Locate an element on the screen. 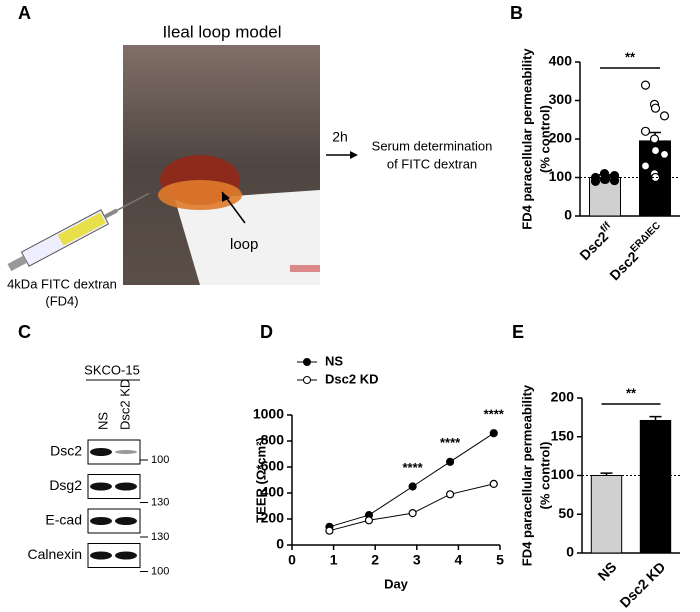 The width and height of the screenshot is (700, 612). protein-label: Calnexin is located at coordinates (55, 554).